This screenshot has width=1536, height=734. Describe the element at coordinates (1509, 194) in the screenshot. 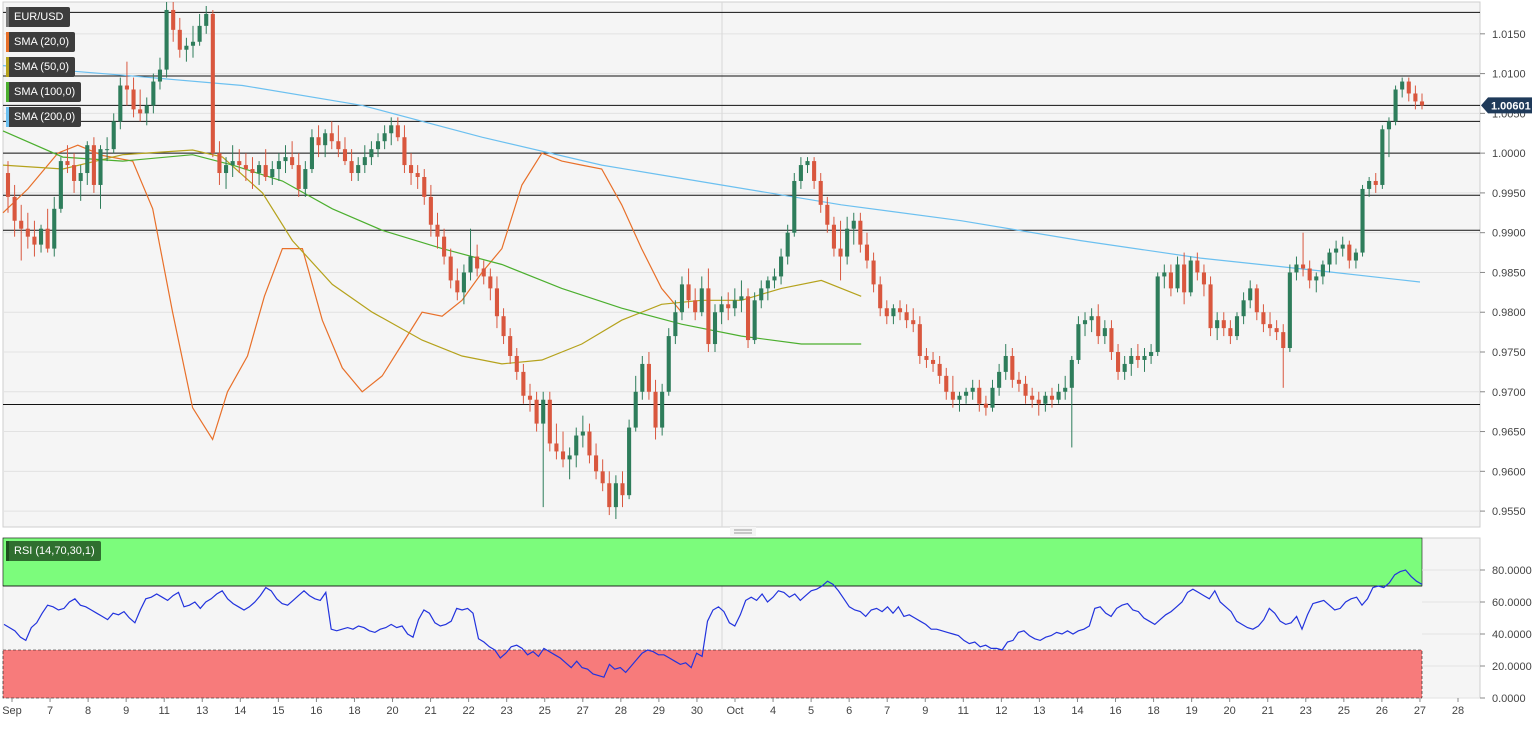

I see `price-tick-label: 0.9950` at that location.